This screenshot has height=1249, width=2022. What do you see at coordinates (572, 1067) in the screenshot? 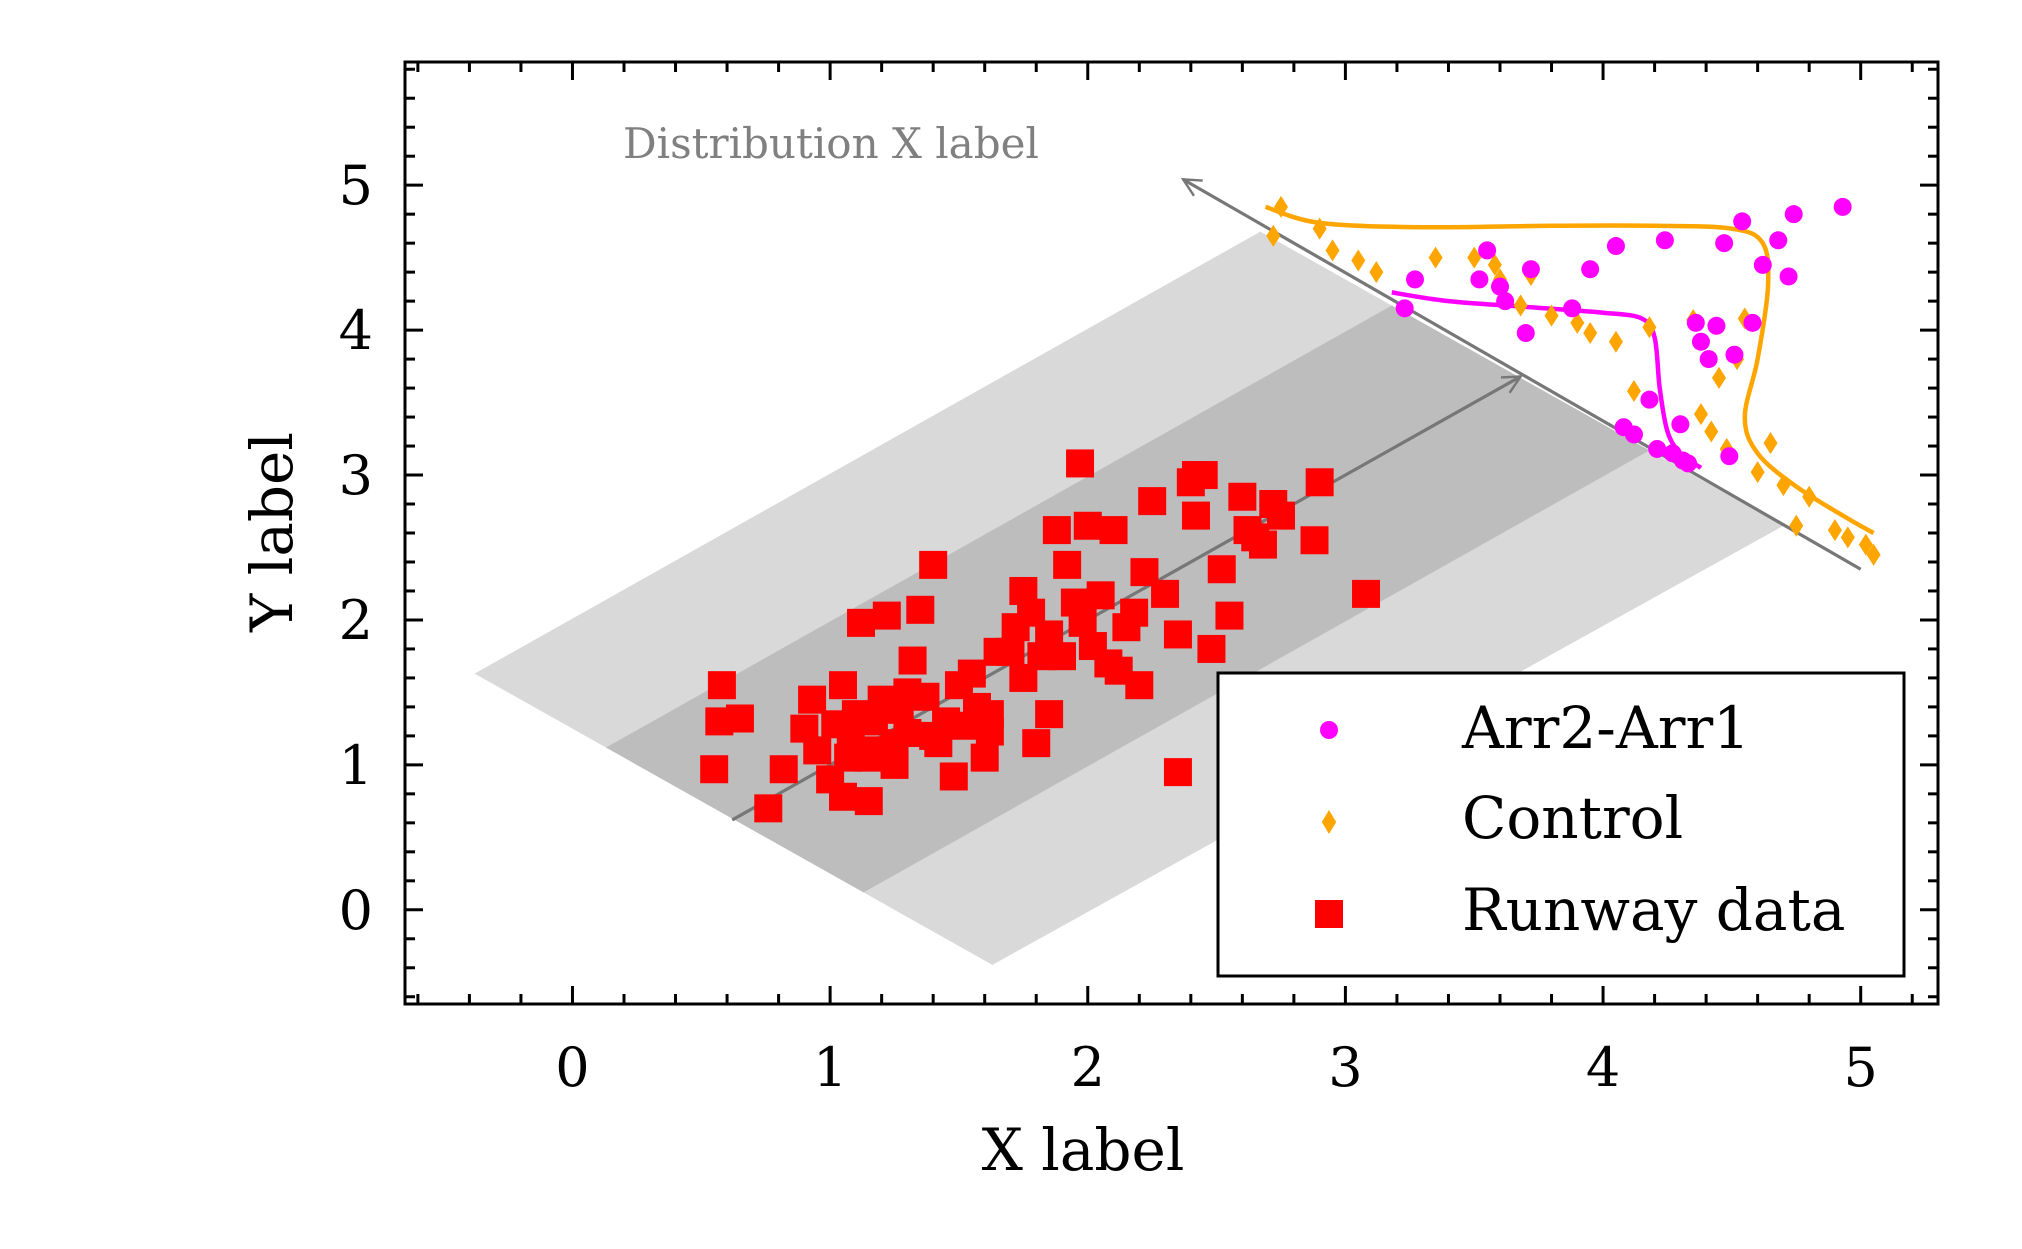
I see `x-tick-label: 0` at bounding box center [572, 1067].